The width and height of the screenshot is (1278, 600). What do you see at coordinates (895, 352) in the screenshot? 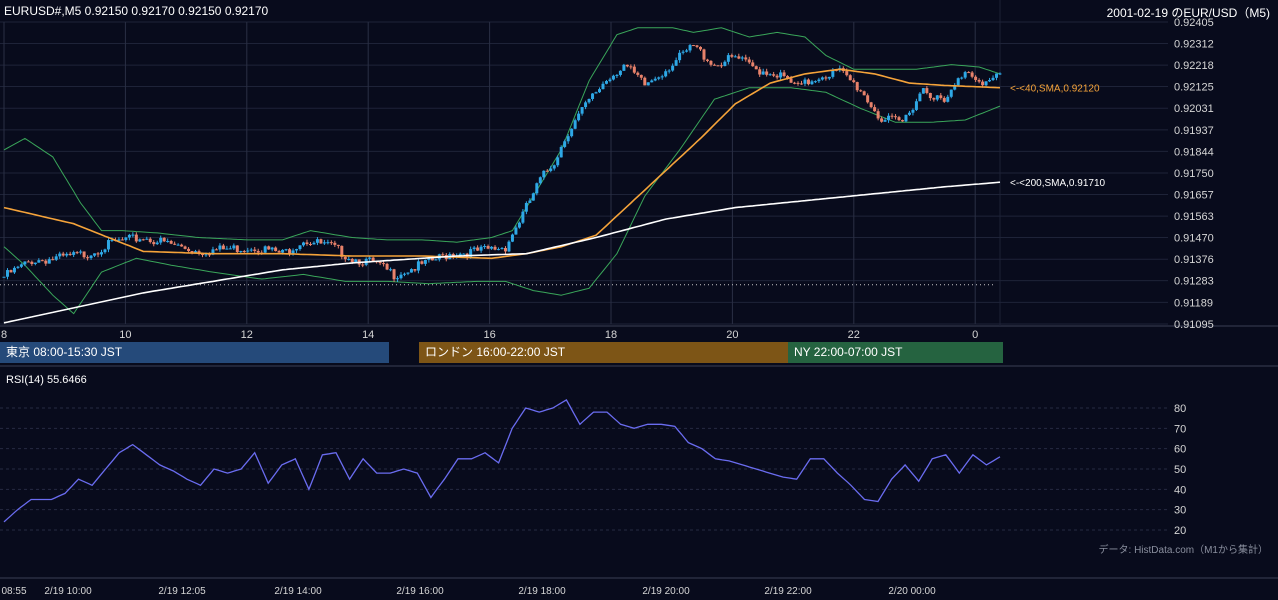
I see `ny-session-bar: NY 22:00-07:00 JST` at bounding box center [895, 352].